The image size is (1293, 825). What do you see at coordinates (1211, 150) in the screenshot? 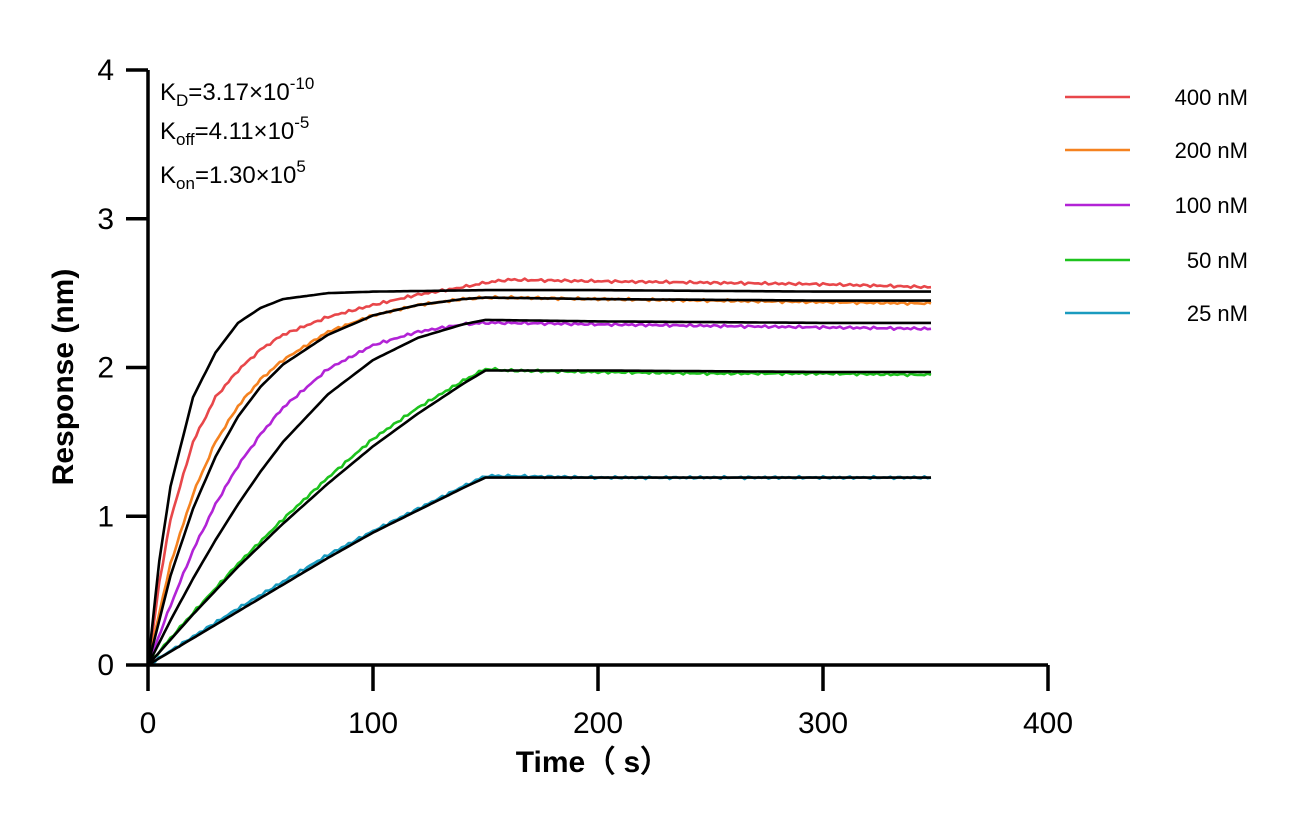
I see `legend-label: 200 nM` at bounding box center [1211, 150].